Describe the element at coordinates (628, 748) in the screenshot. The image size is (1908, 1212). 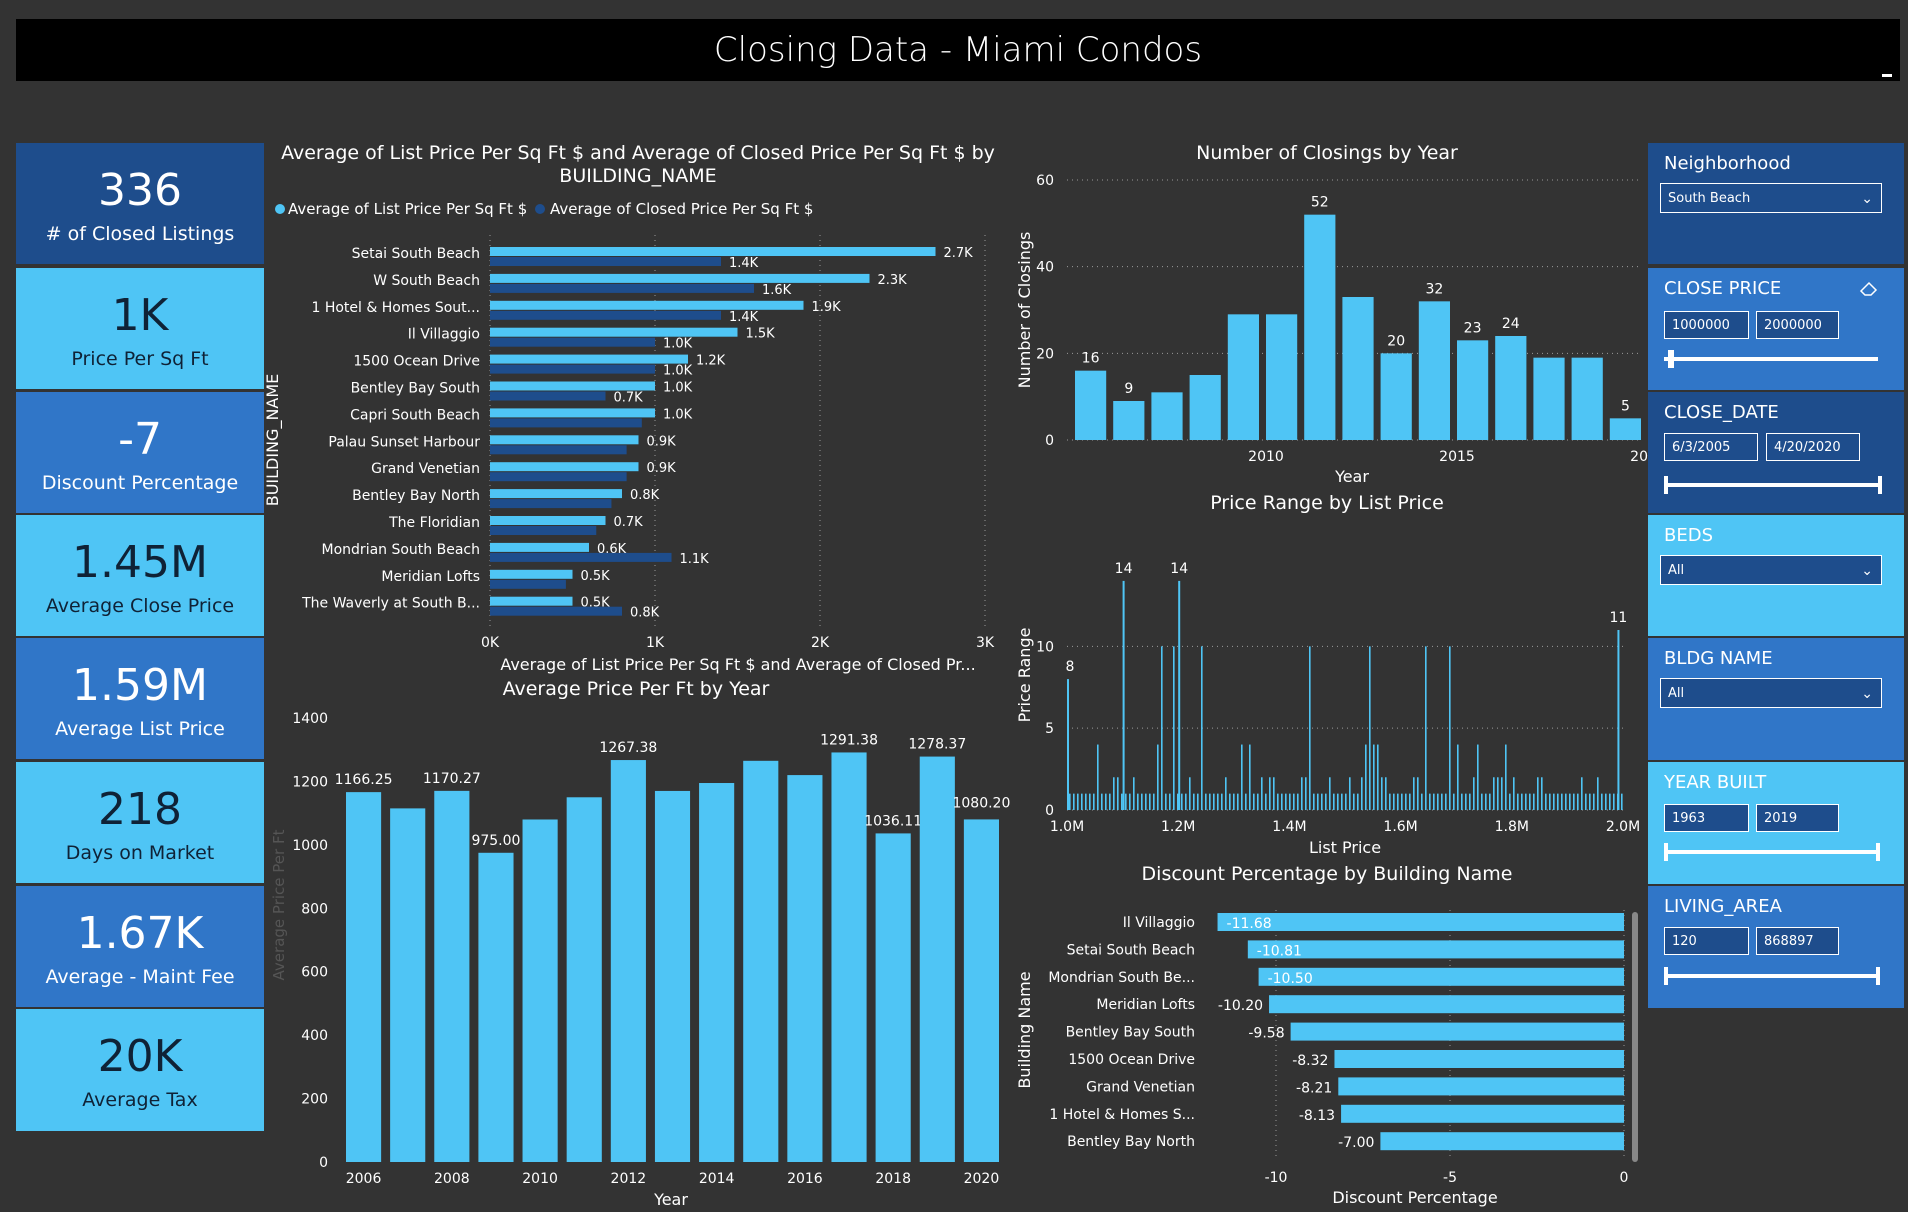
I see `data-label: 1267.38` at that location.